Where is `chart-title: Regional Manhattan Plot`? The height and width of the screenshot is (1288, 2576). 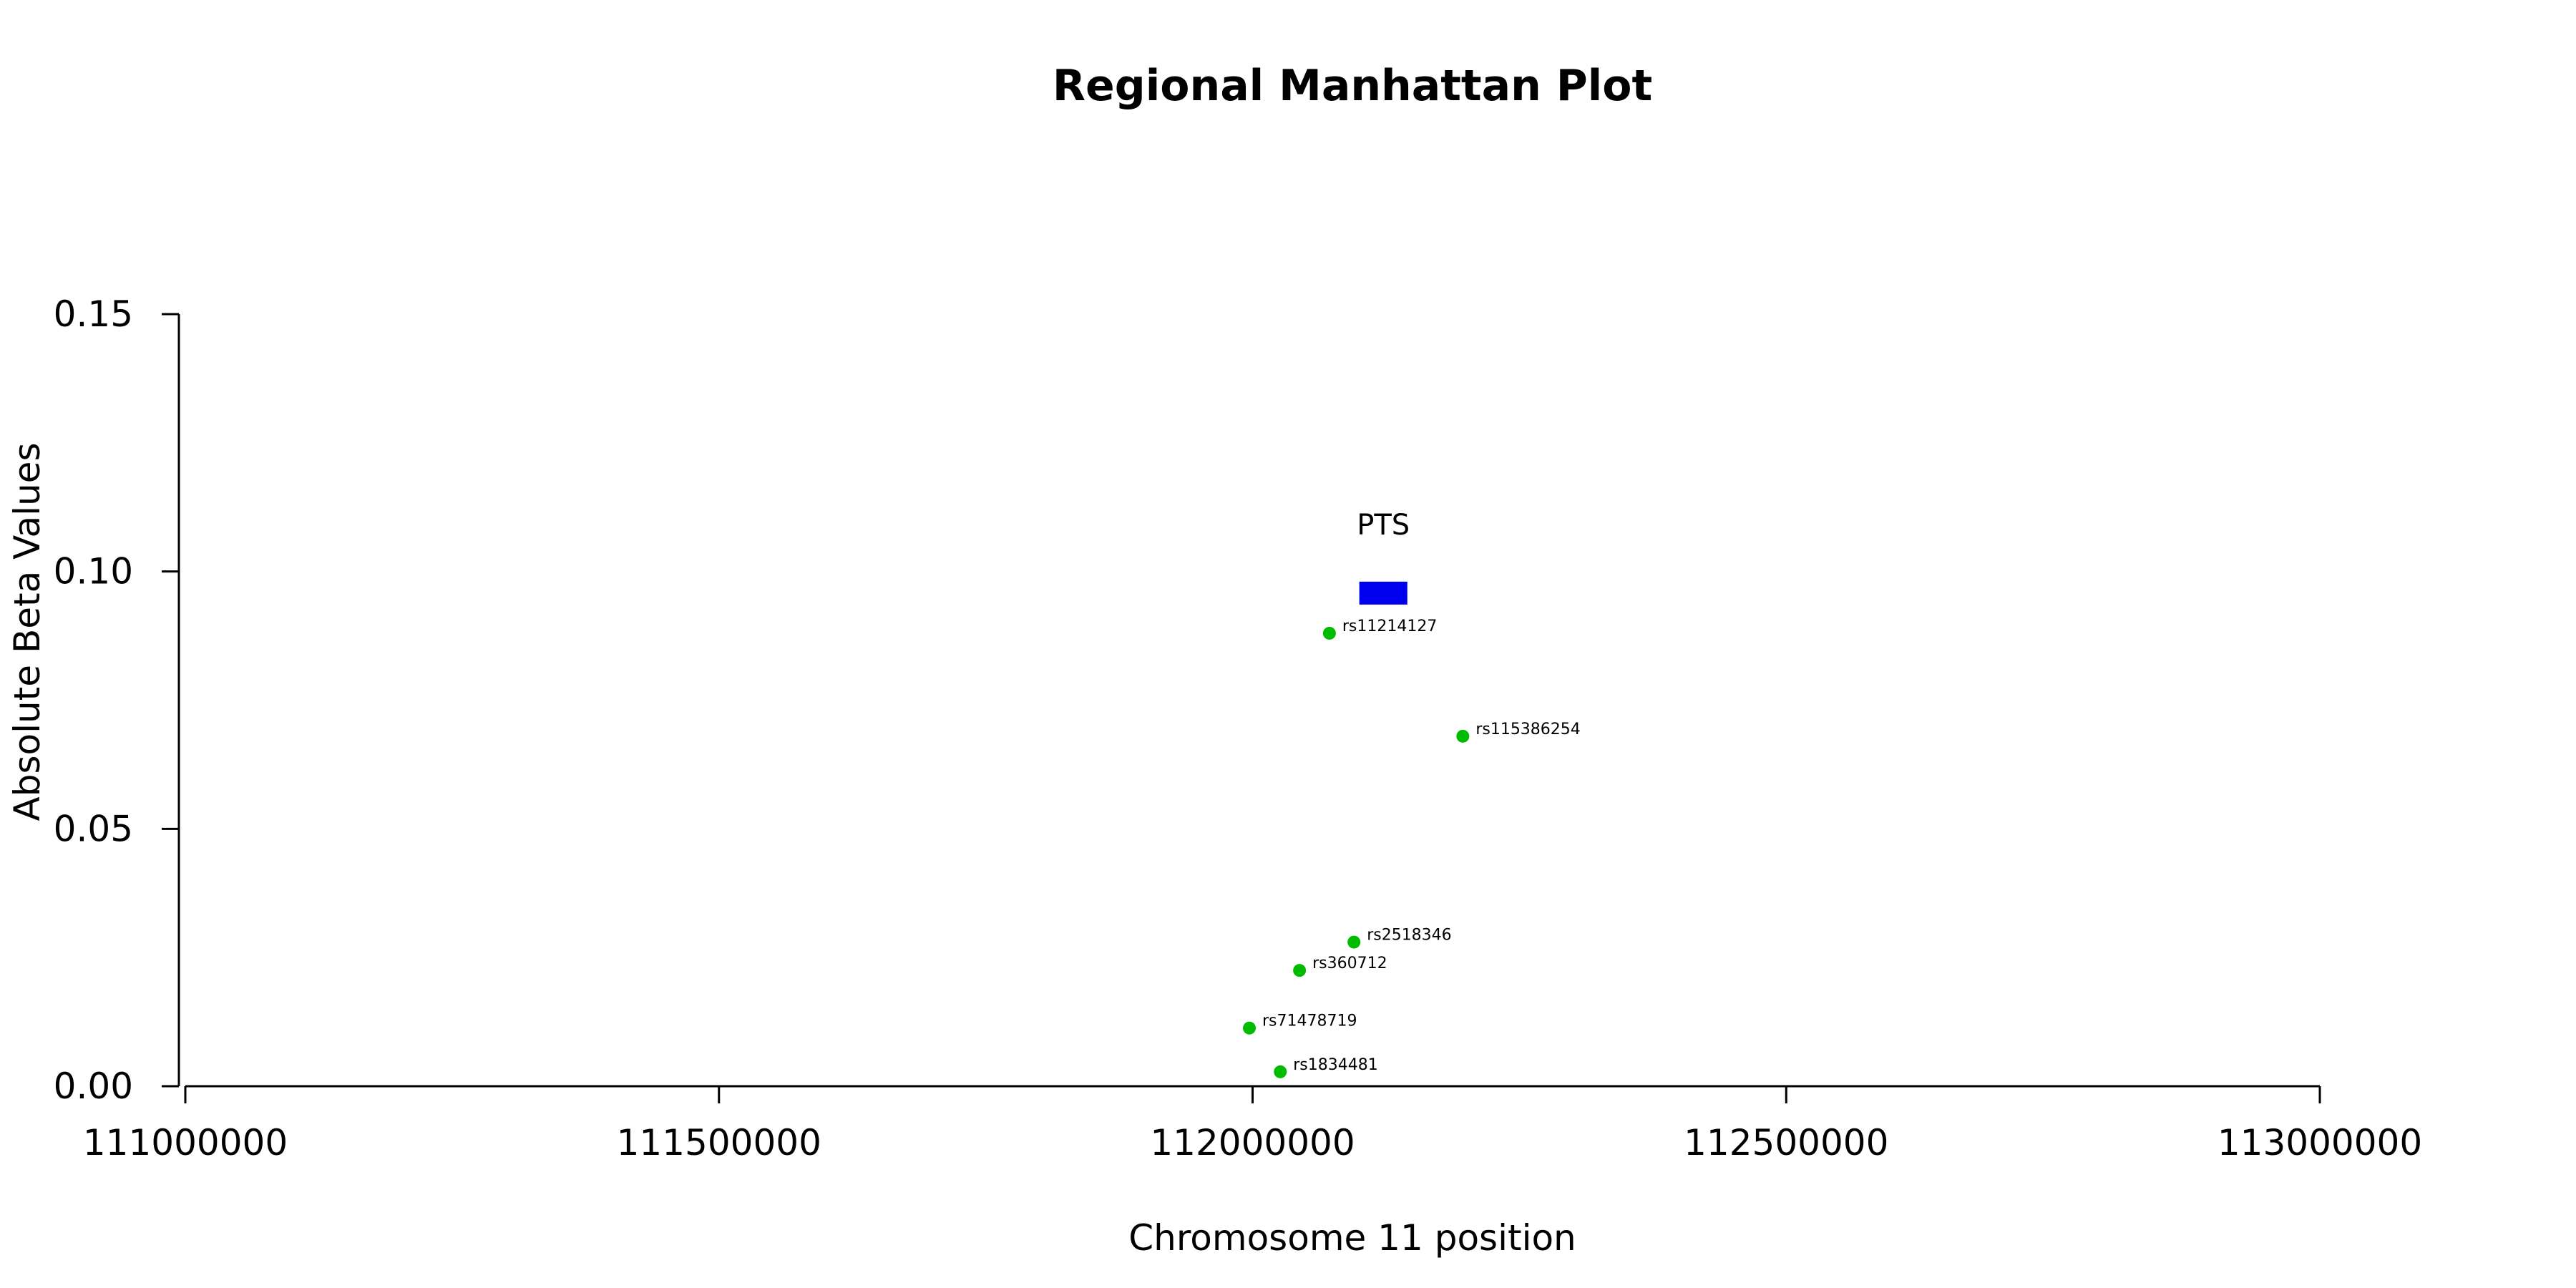
chart-title: Regional Manhattan Plot is located at coordinates (1352, 86).